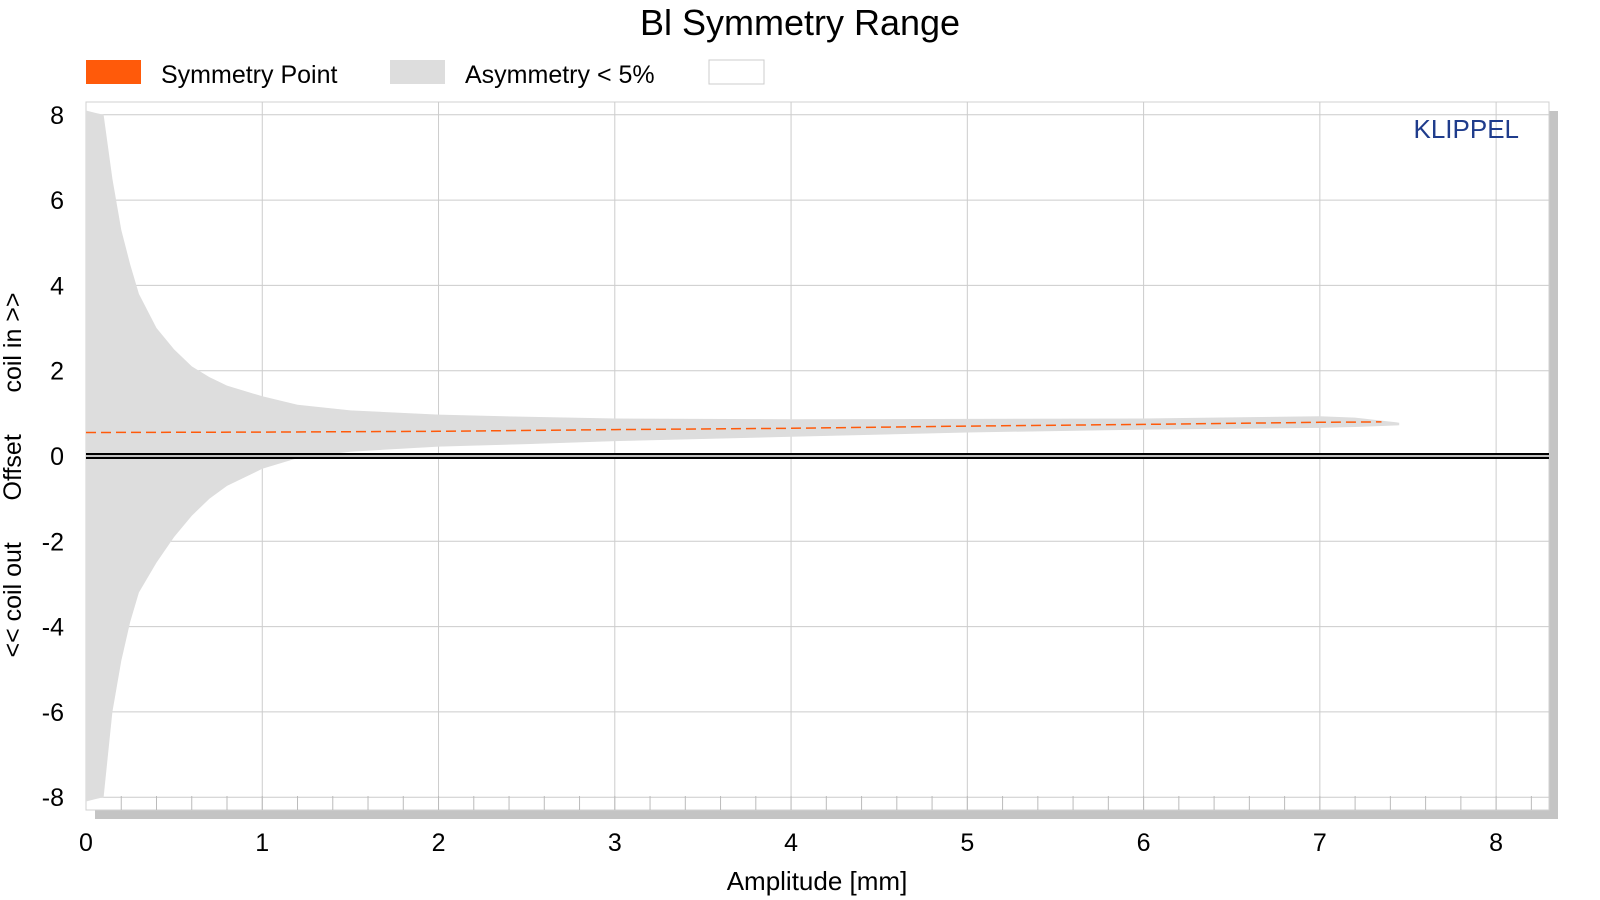 Image resolution: width=1600 pixels, height=900 pixels. Describe the element at coordinates (53, 628) in the screenshot. I see `y-tick-label: -4` at that location.